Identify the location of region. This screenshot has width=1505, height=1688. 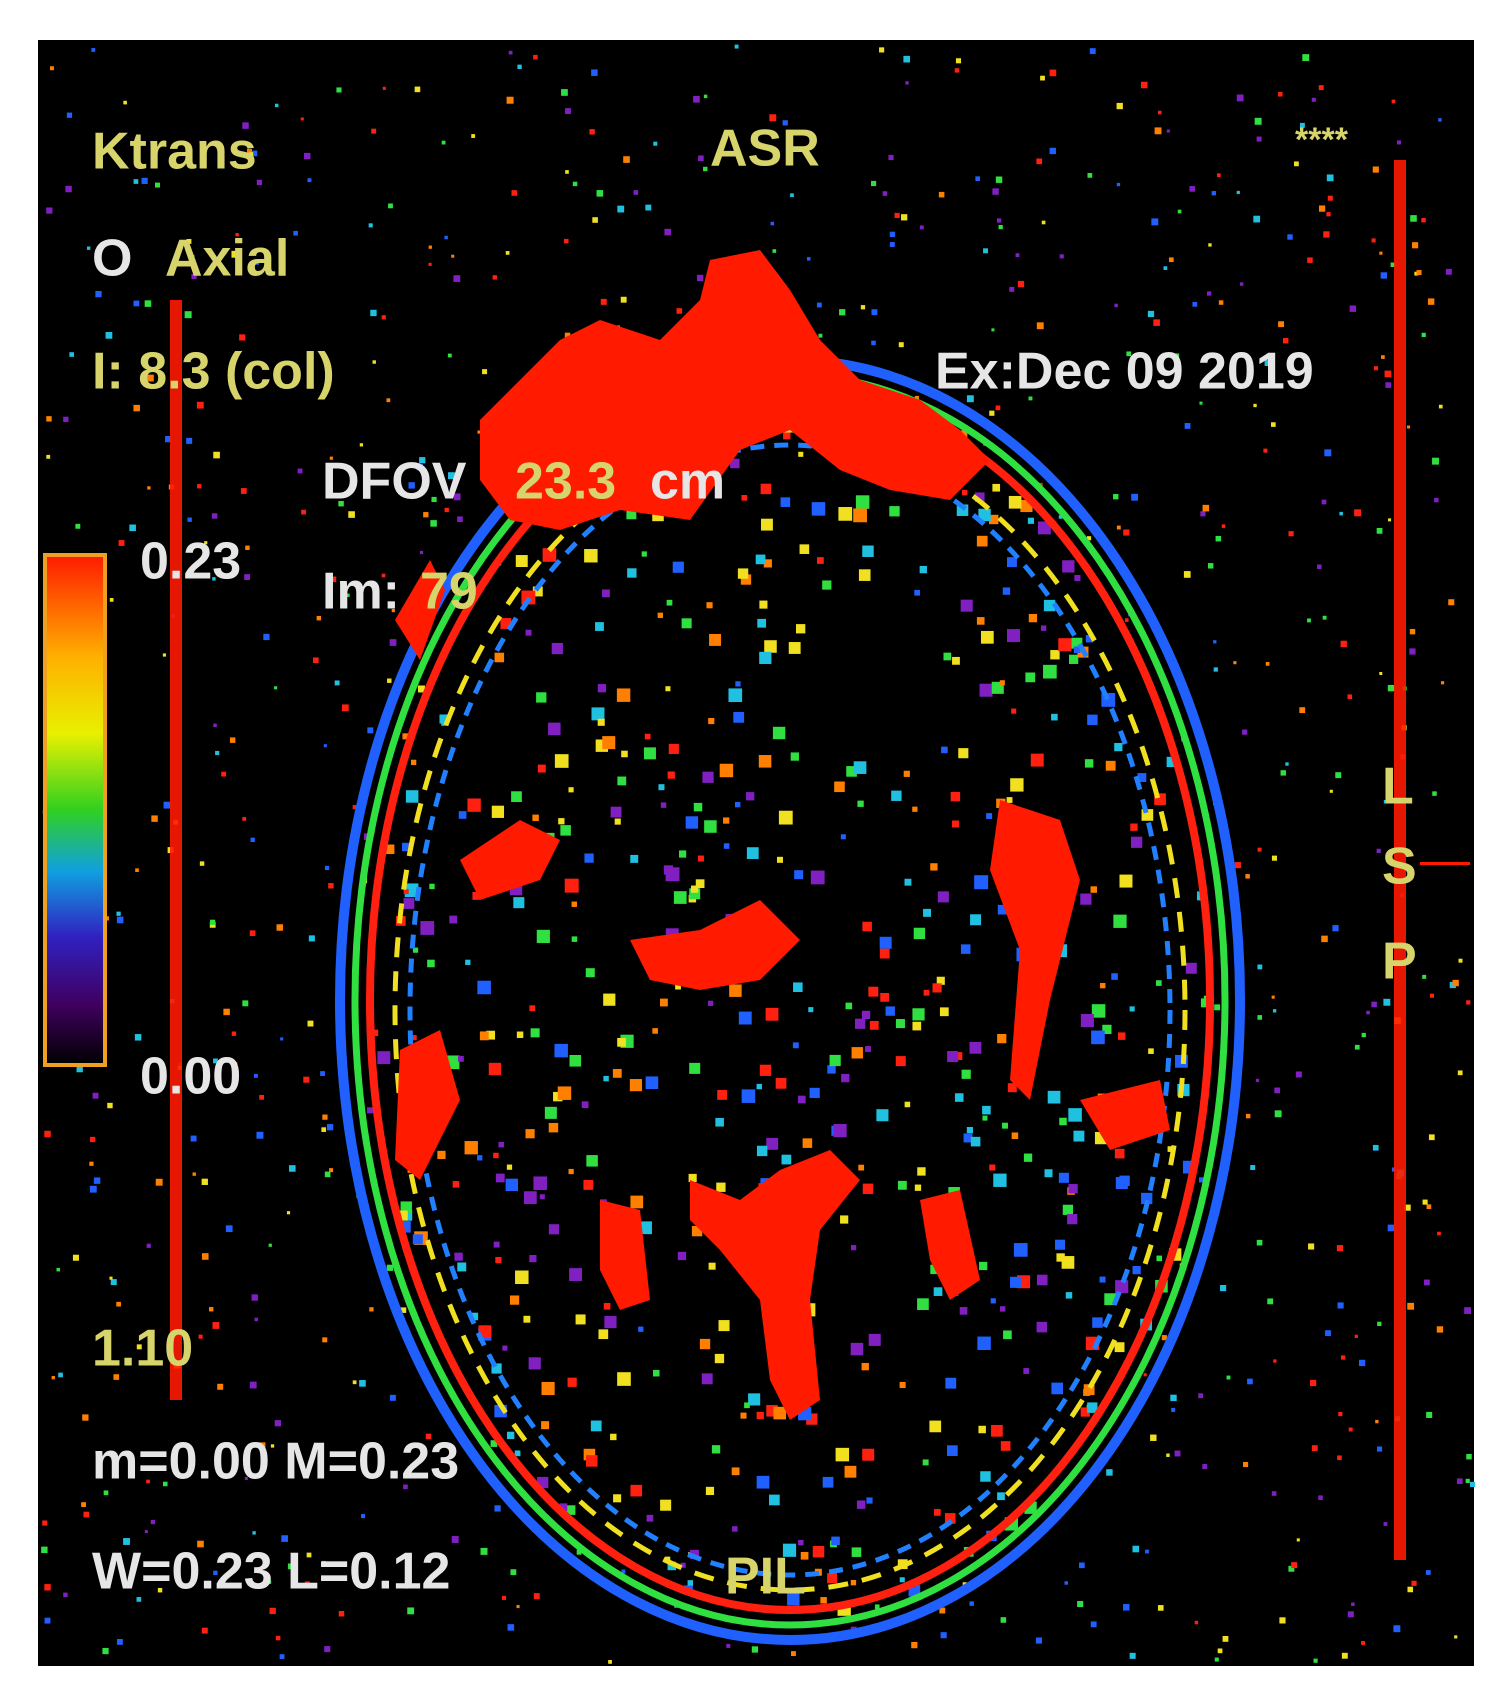
(715, 945).